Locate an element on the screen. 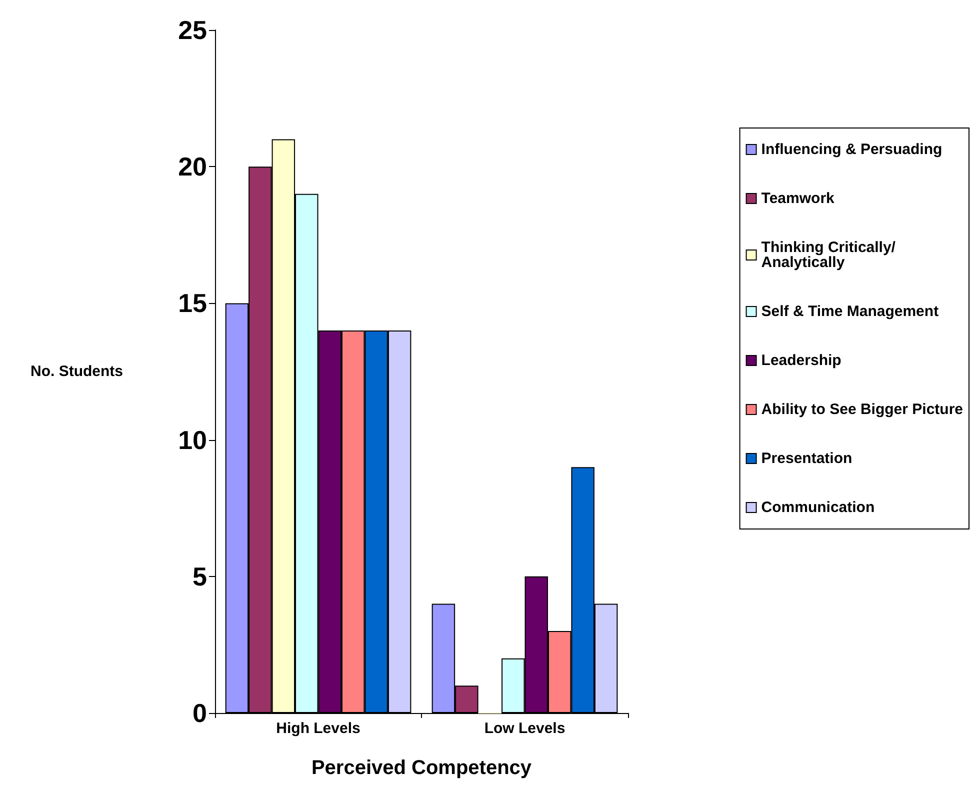 The height and width of the screenshot is (787, 971). y-tick-label: 20 is located at coordinates (192, 167).